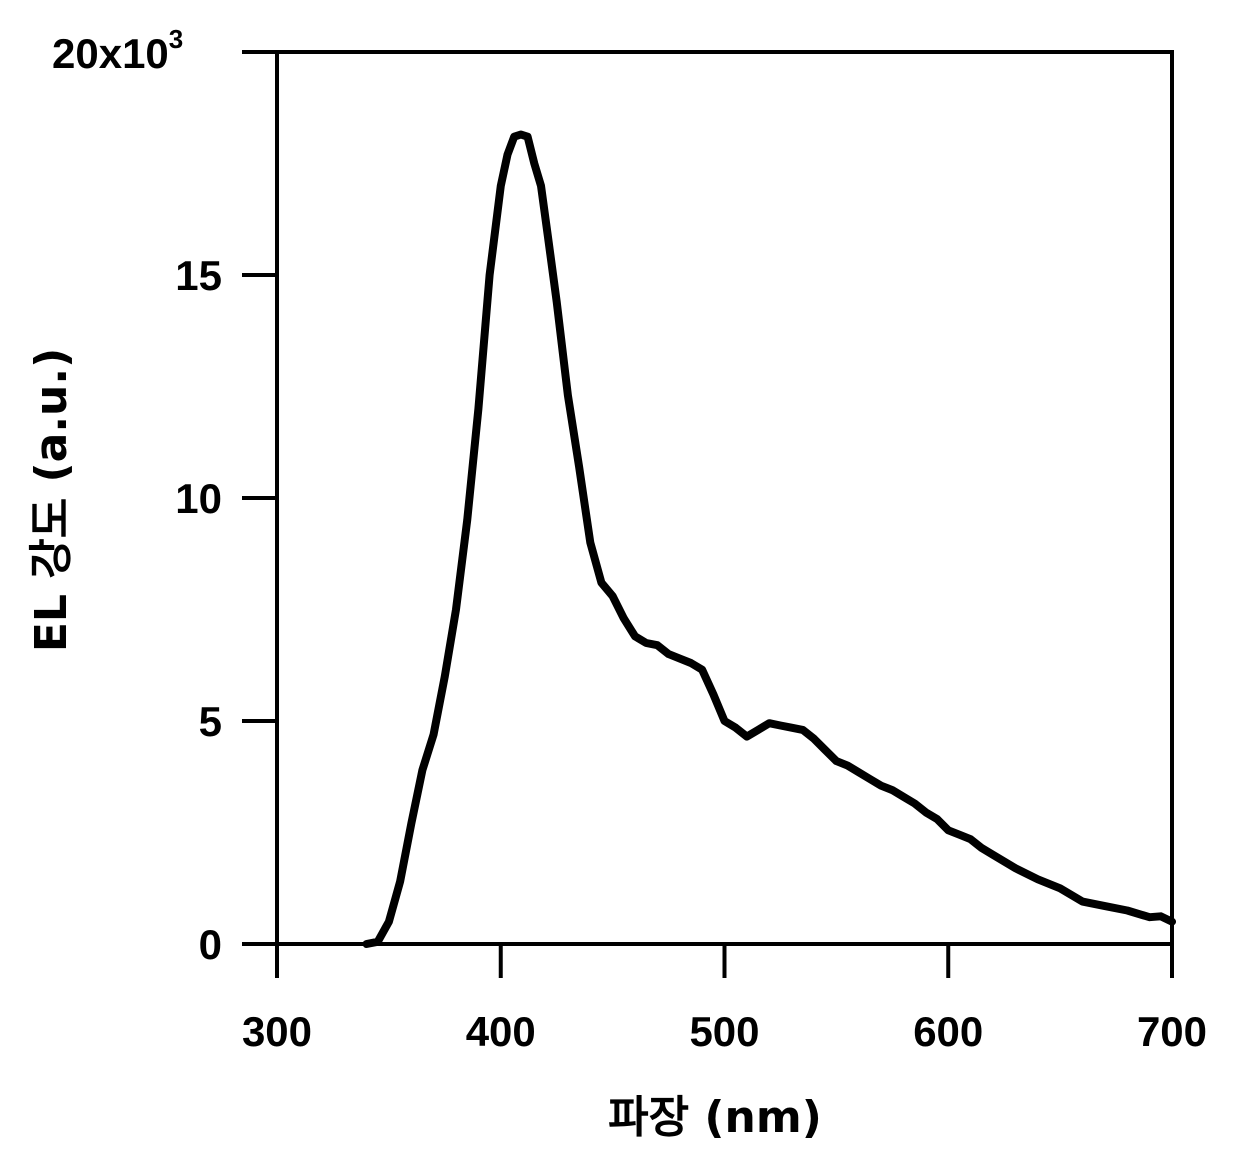 The image size is (1240, 1159). I want to click on x-tick-label: 300, so click(277, 1031).